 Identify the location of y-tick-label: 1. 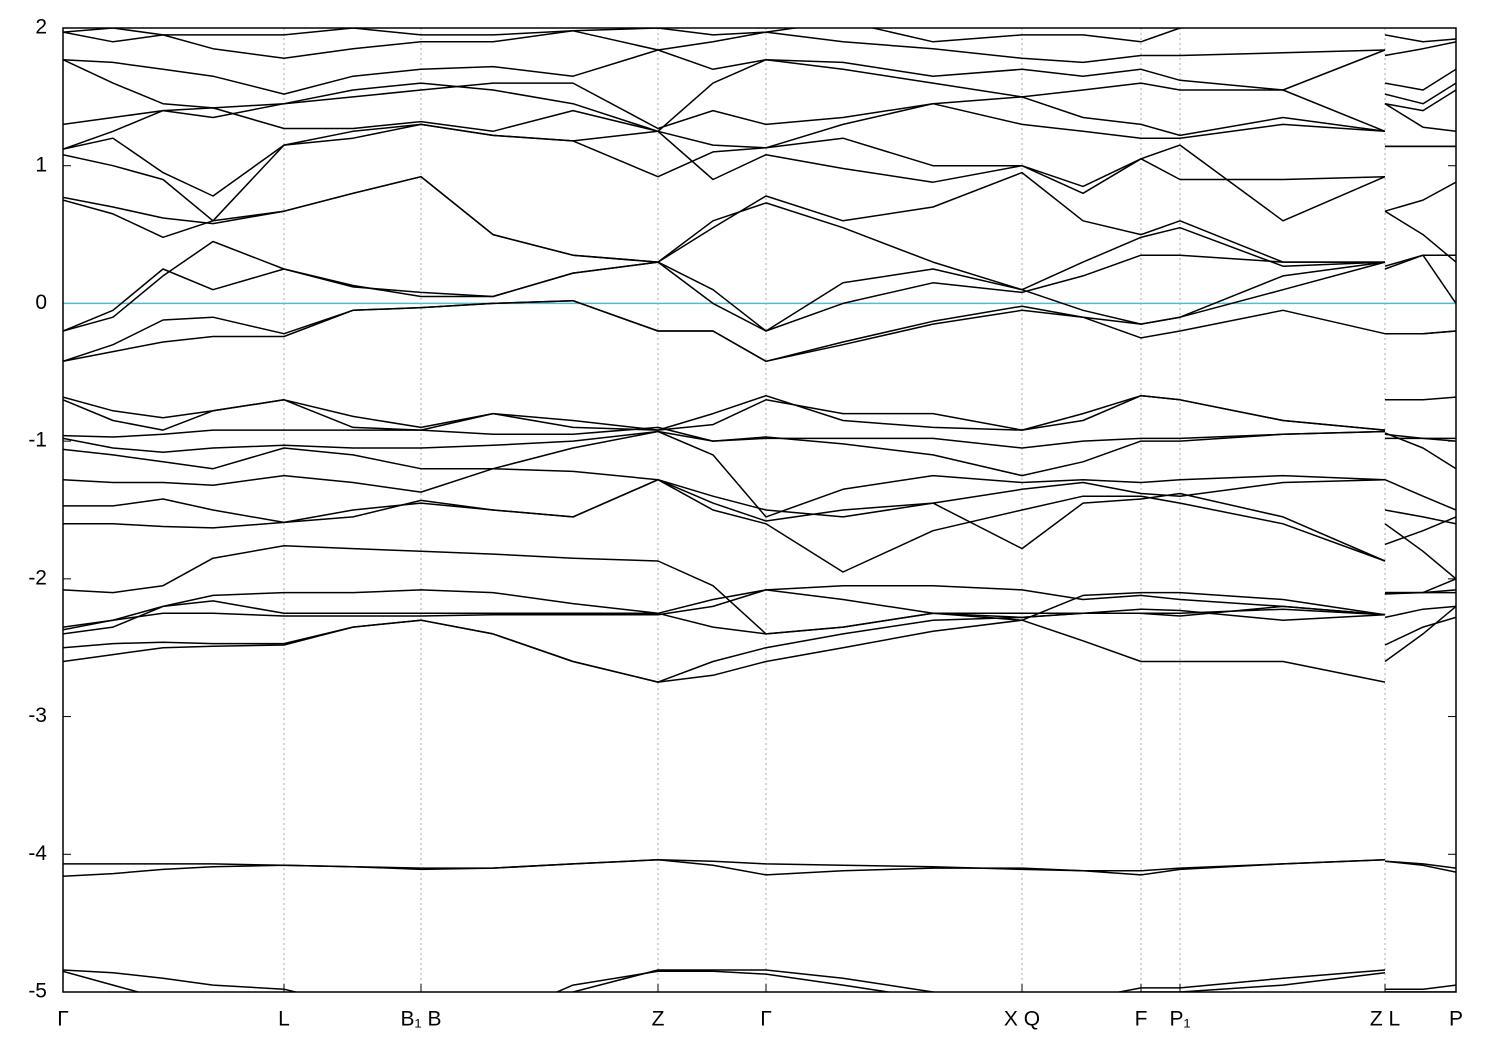
(41, 164).